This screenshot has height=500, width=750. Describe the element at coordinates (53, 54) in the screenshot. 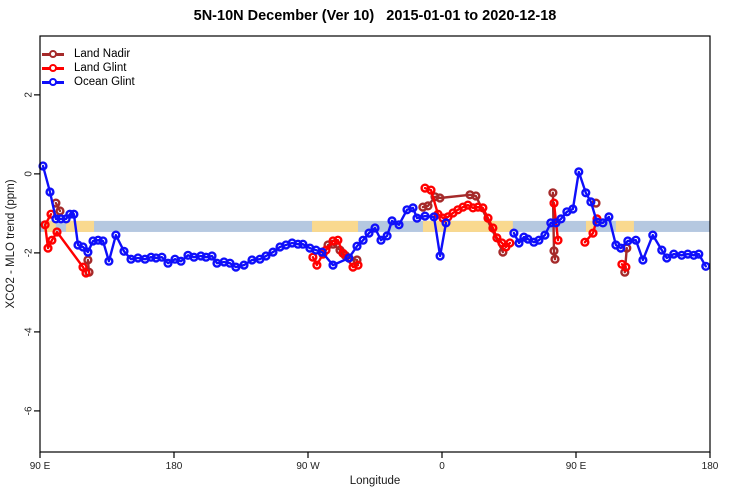

I see `legend-circle-icon` at that location.